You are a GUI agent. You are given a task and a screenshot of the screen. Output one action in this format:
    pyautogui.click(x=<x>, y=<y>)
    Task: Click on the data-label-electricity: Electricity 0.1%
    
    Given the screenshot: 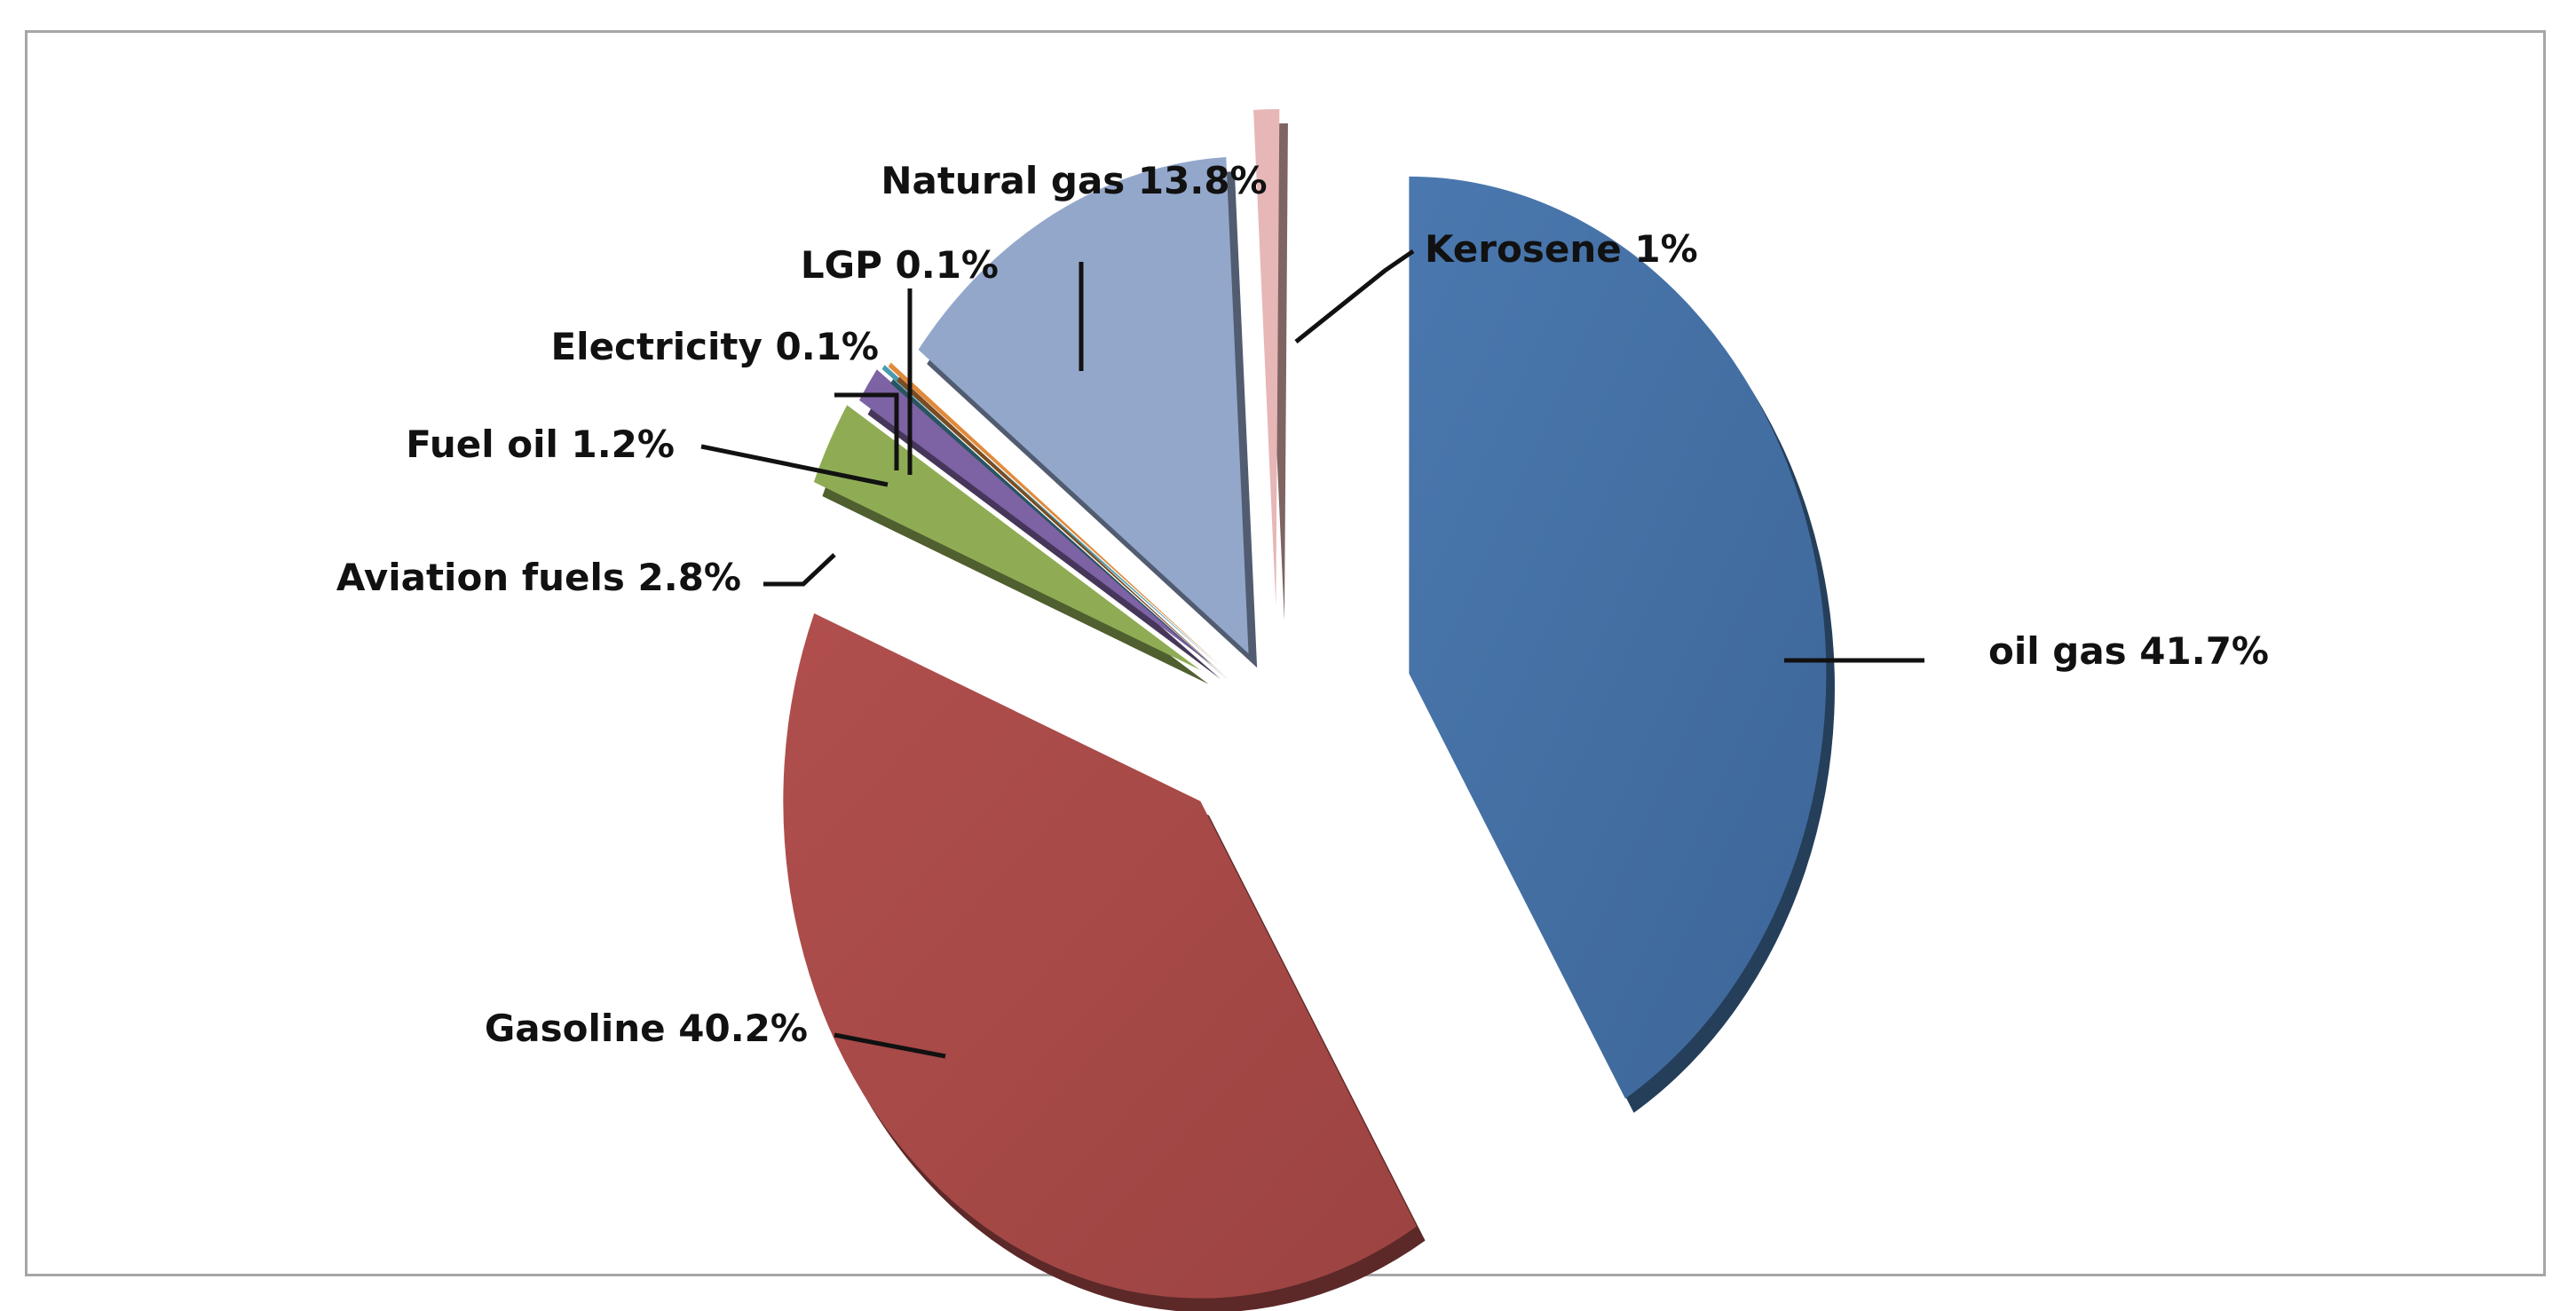 What is the action you would take?
    pyautogui.click(x=714, y=346)
    